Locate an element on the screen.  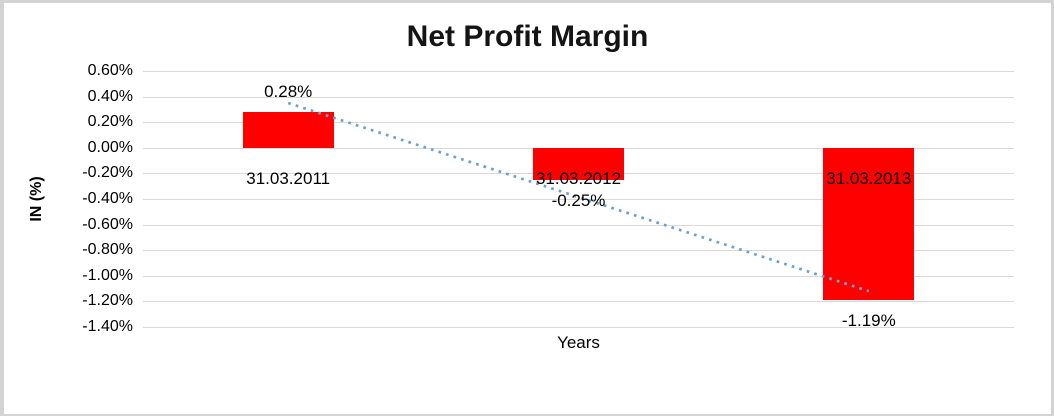
data-label: 0.28% is located at coordinates (288, 91).